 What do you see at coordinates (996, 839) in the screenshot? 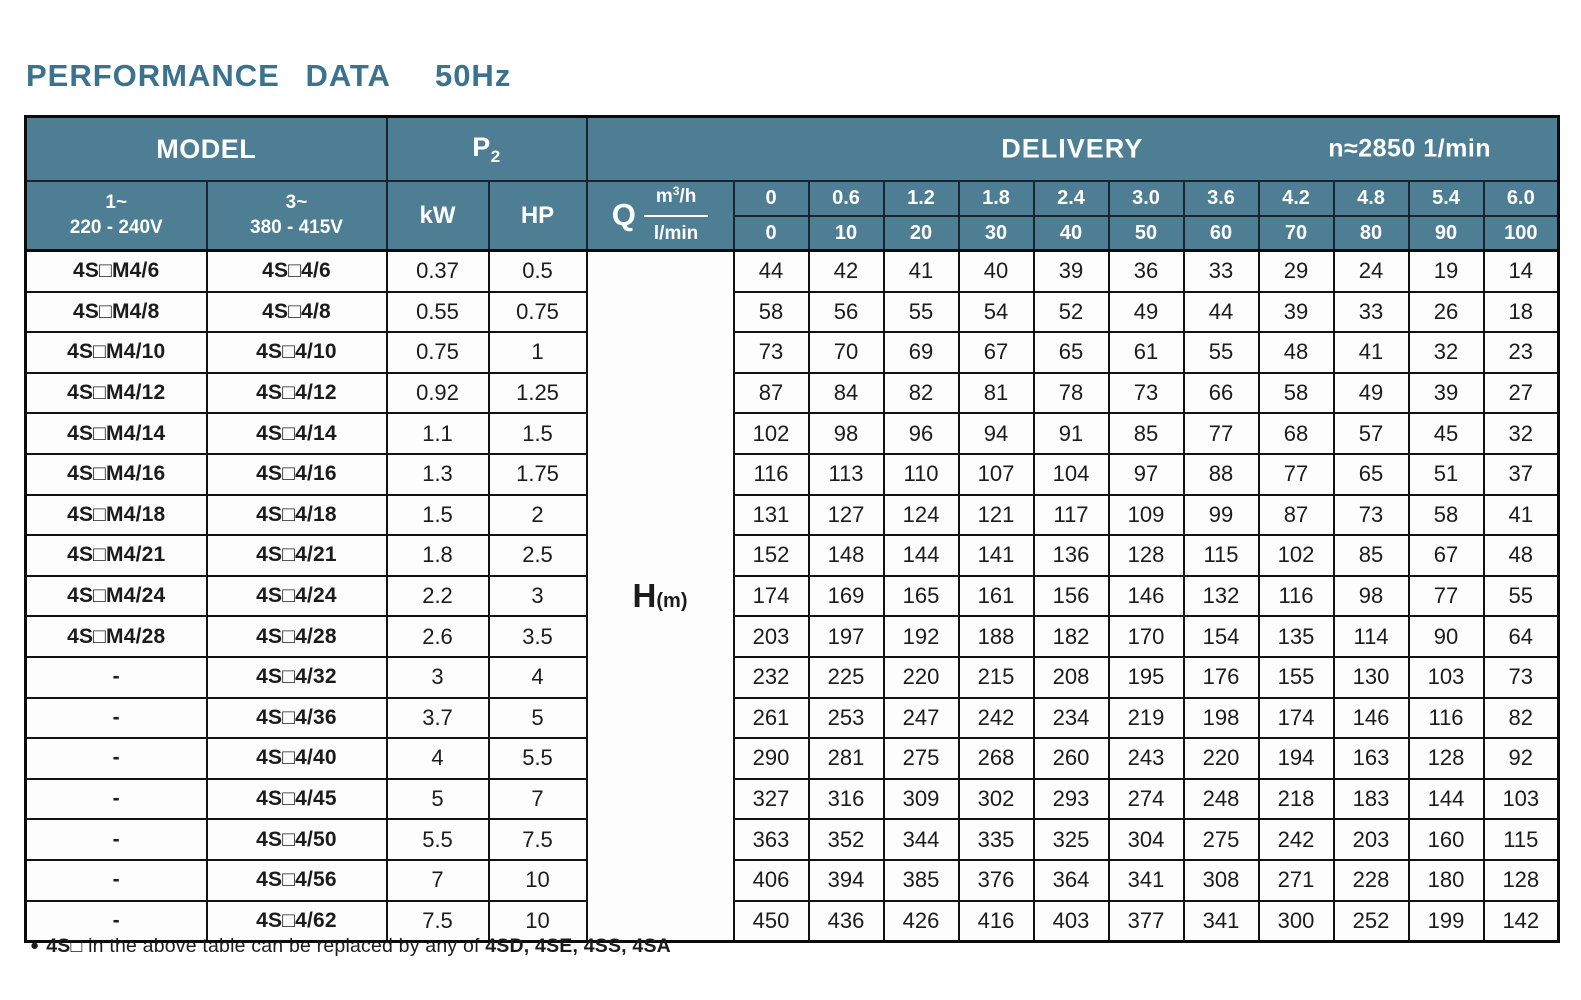
I see `head-value-cell: 335` at bounding box center [996, 839].